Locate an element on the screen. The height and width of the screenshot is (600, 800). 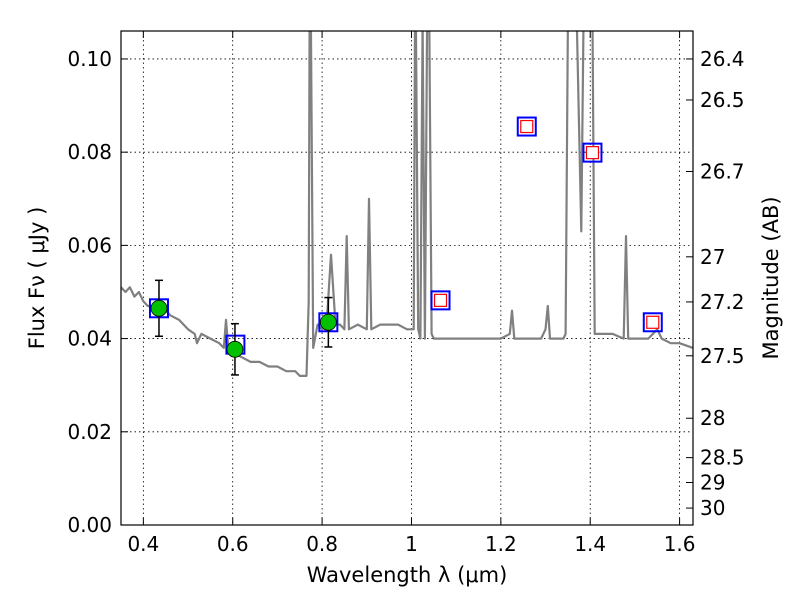
x-tick-label: 1.4 is located at coordinates (590, 544).